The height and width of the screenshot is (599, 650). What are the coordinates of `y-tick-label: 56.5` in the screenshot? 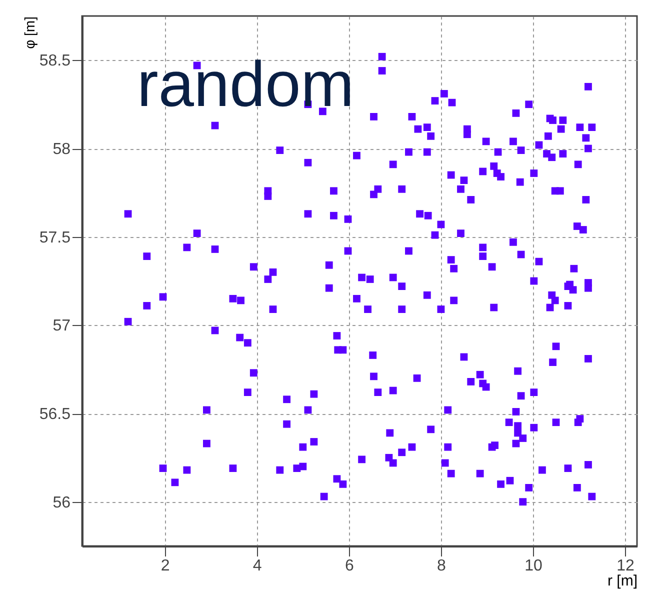 It's located at (55, 414).